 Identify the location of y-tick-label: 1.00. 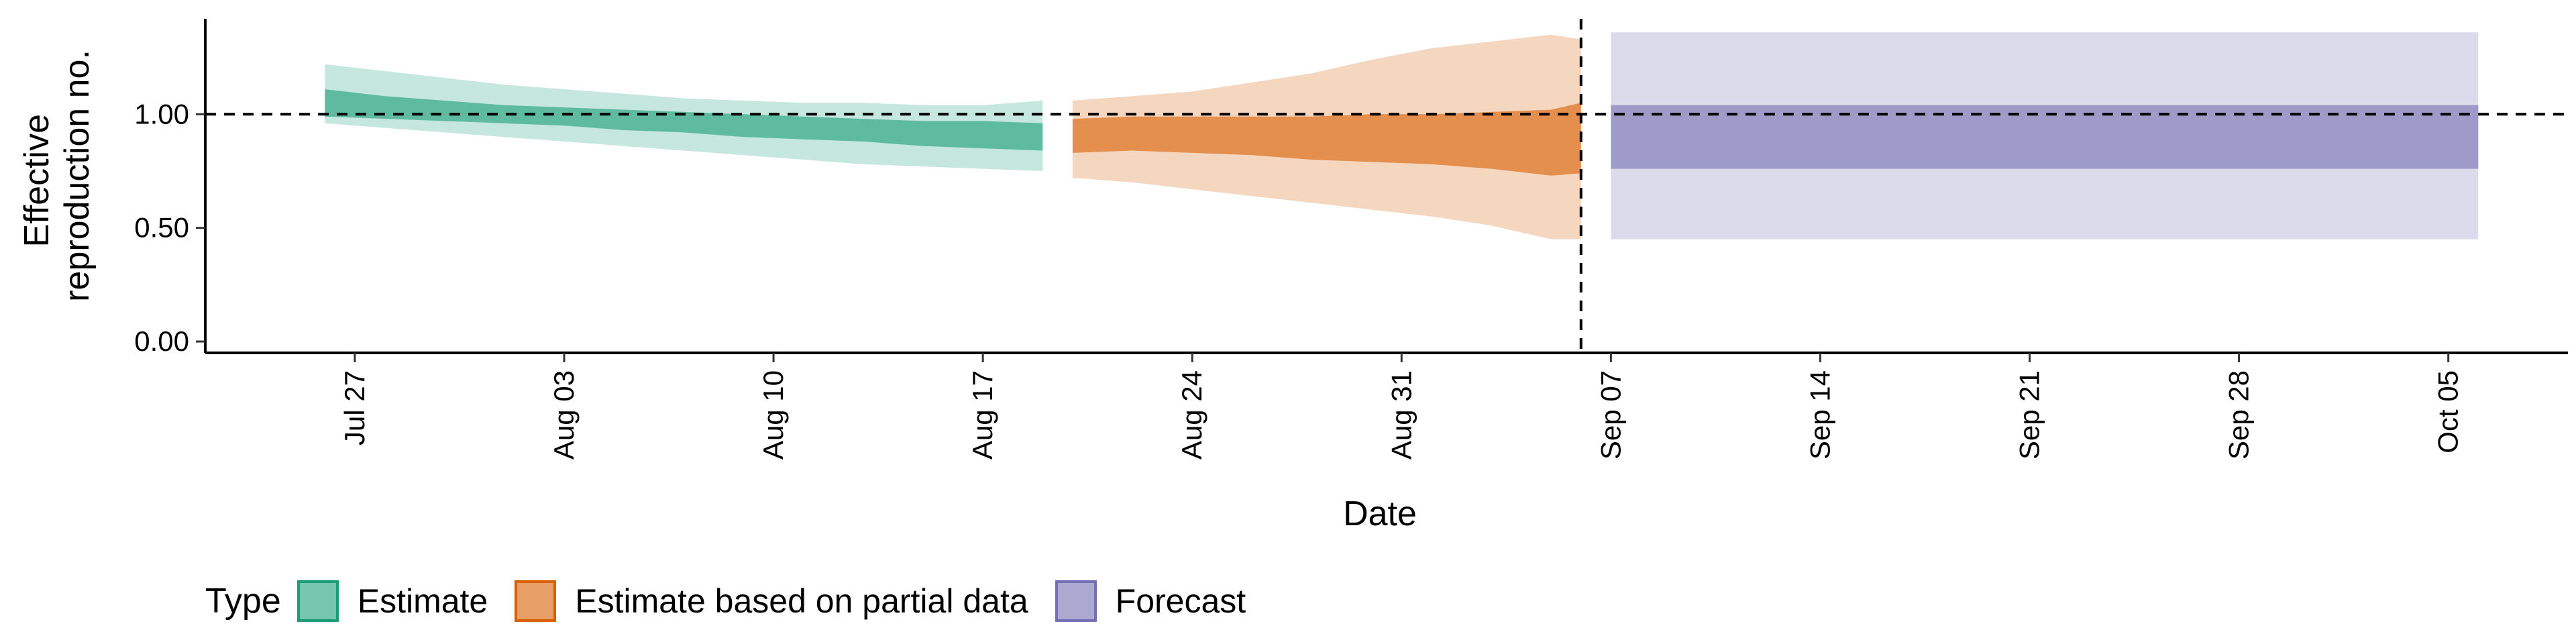
(161, 113).